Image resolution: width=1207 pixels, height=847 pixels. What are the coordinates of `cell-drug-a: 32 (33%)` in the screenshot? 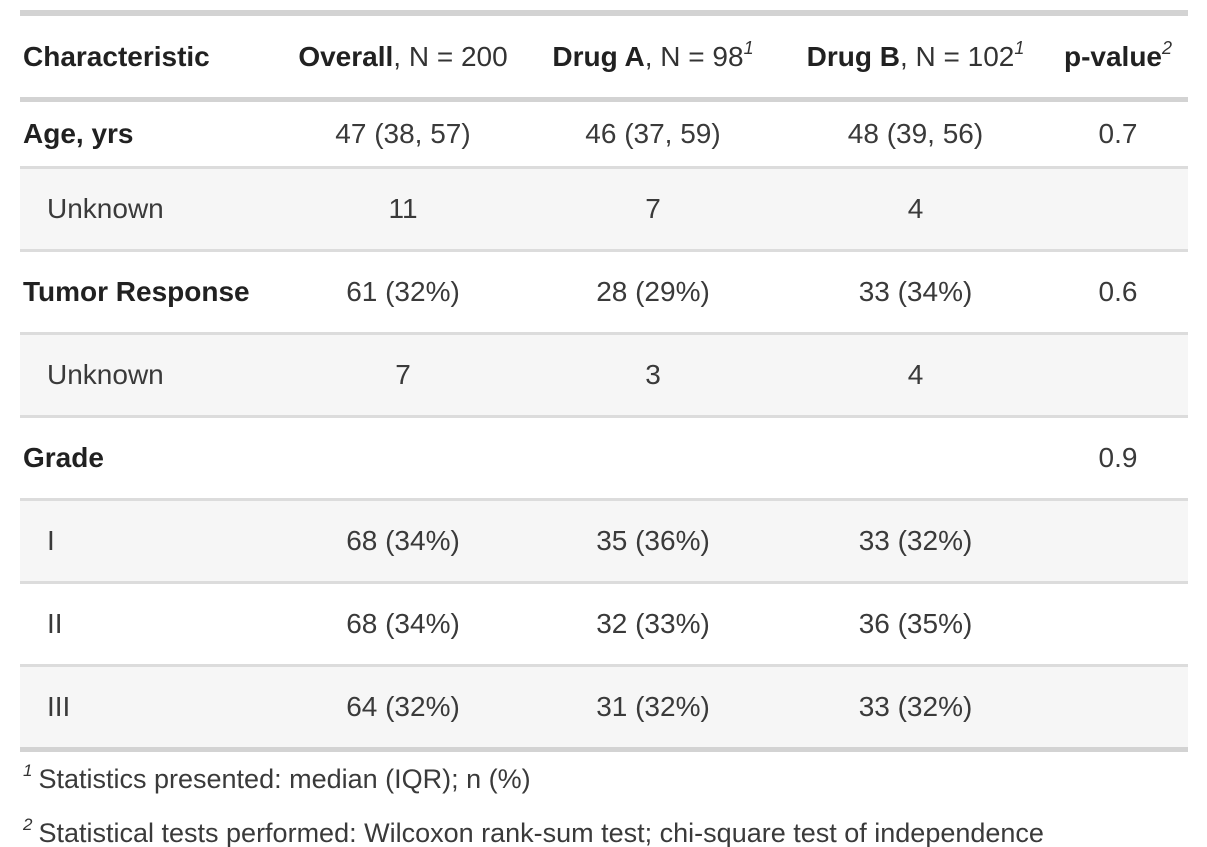 It's located at (653, 623).